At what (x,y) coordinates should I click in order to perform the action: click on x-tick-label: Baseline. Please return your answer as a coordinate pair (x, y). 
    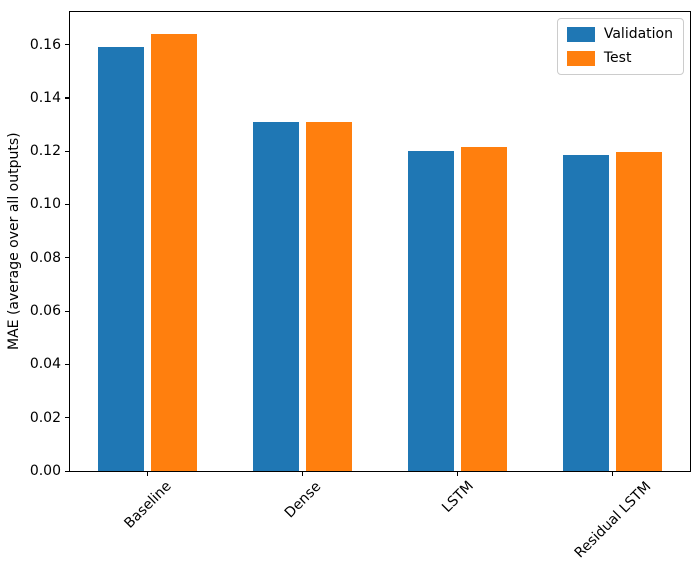
    Looking at the image, I should click on (147, 505).